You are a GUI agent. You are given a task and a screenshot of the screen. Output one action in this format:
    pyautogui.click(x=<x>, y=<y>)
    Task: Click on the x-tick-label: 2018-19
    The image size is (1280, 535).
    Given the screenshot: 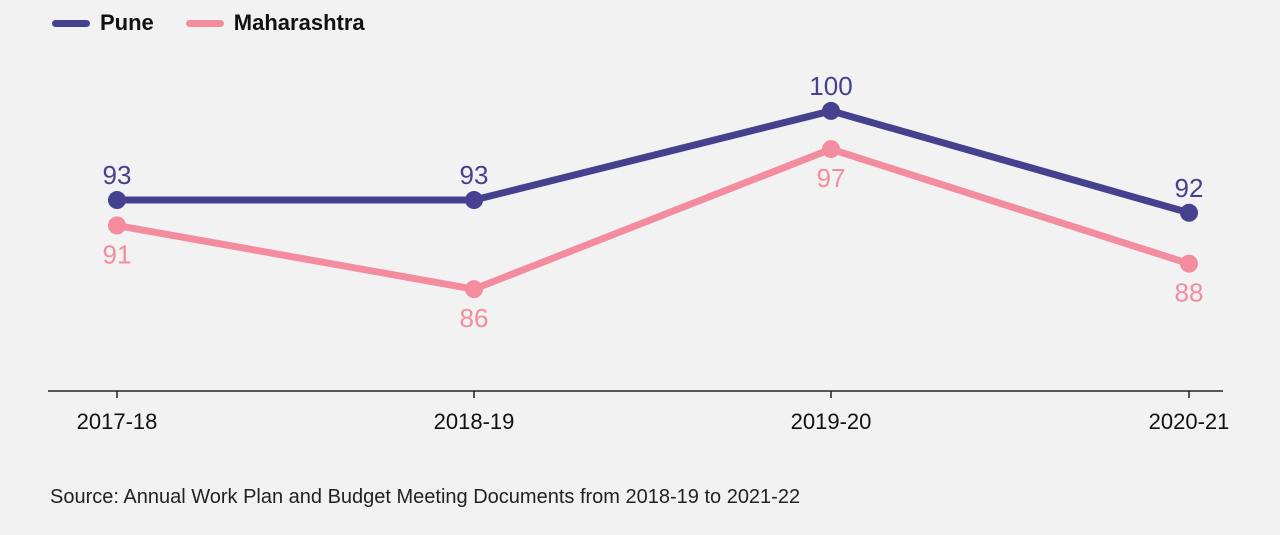 What is the action you would take?
    pyautogui.click(x=474, y=421)
    